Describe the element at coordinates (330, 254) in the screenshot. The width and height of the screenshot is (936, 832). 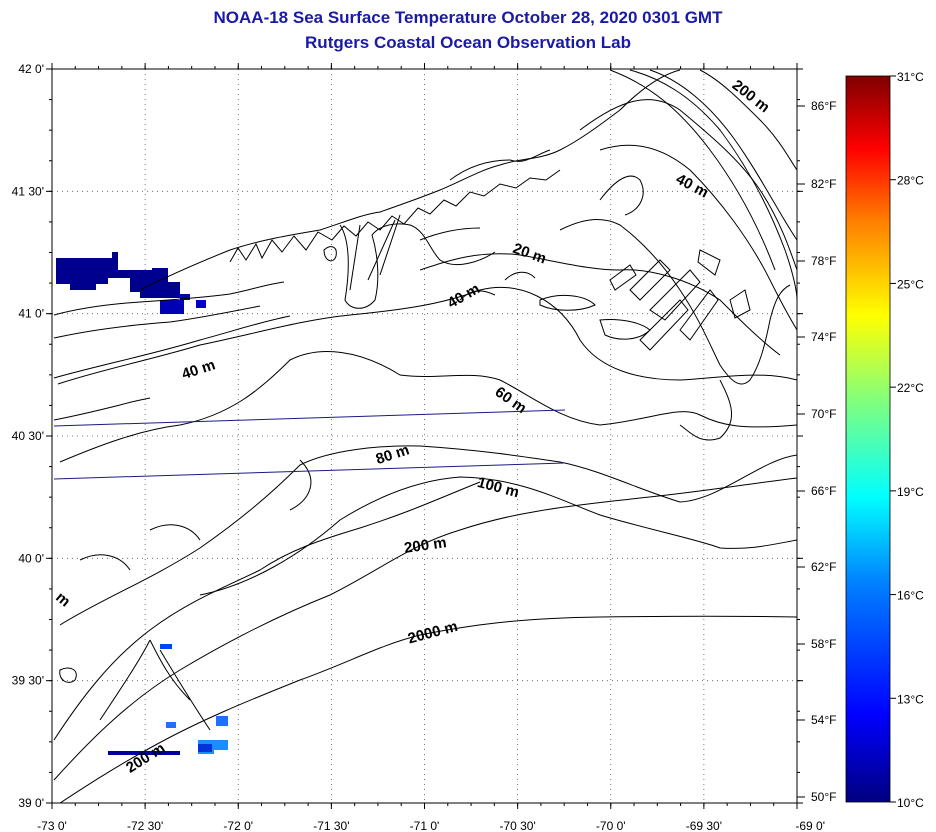
I see `block-island` at that location.